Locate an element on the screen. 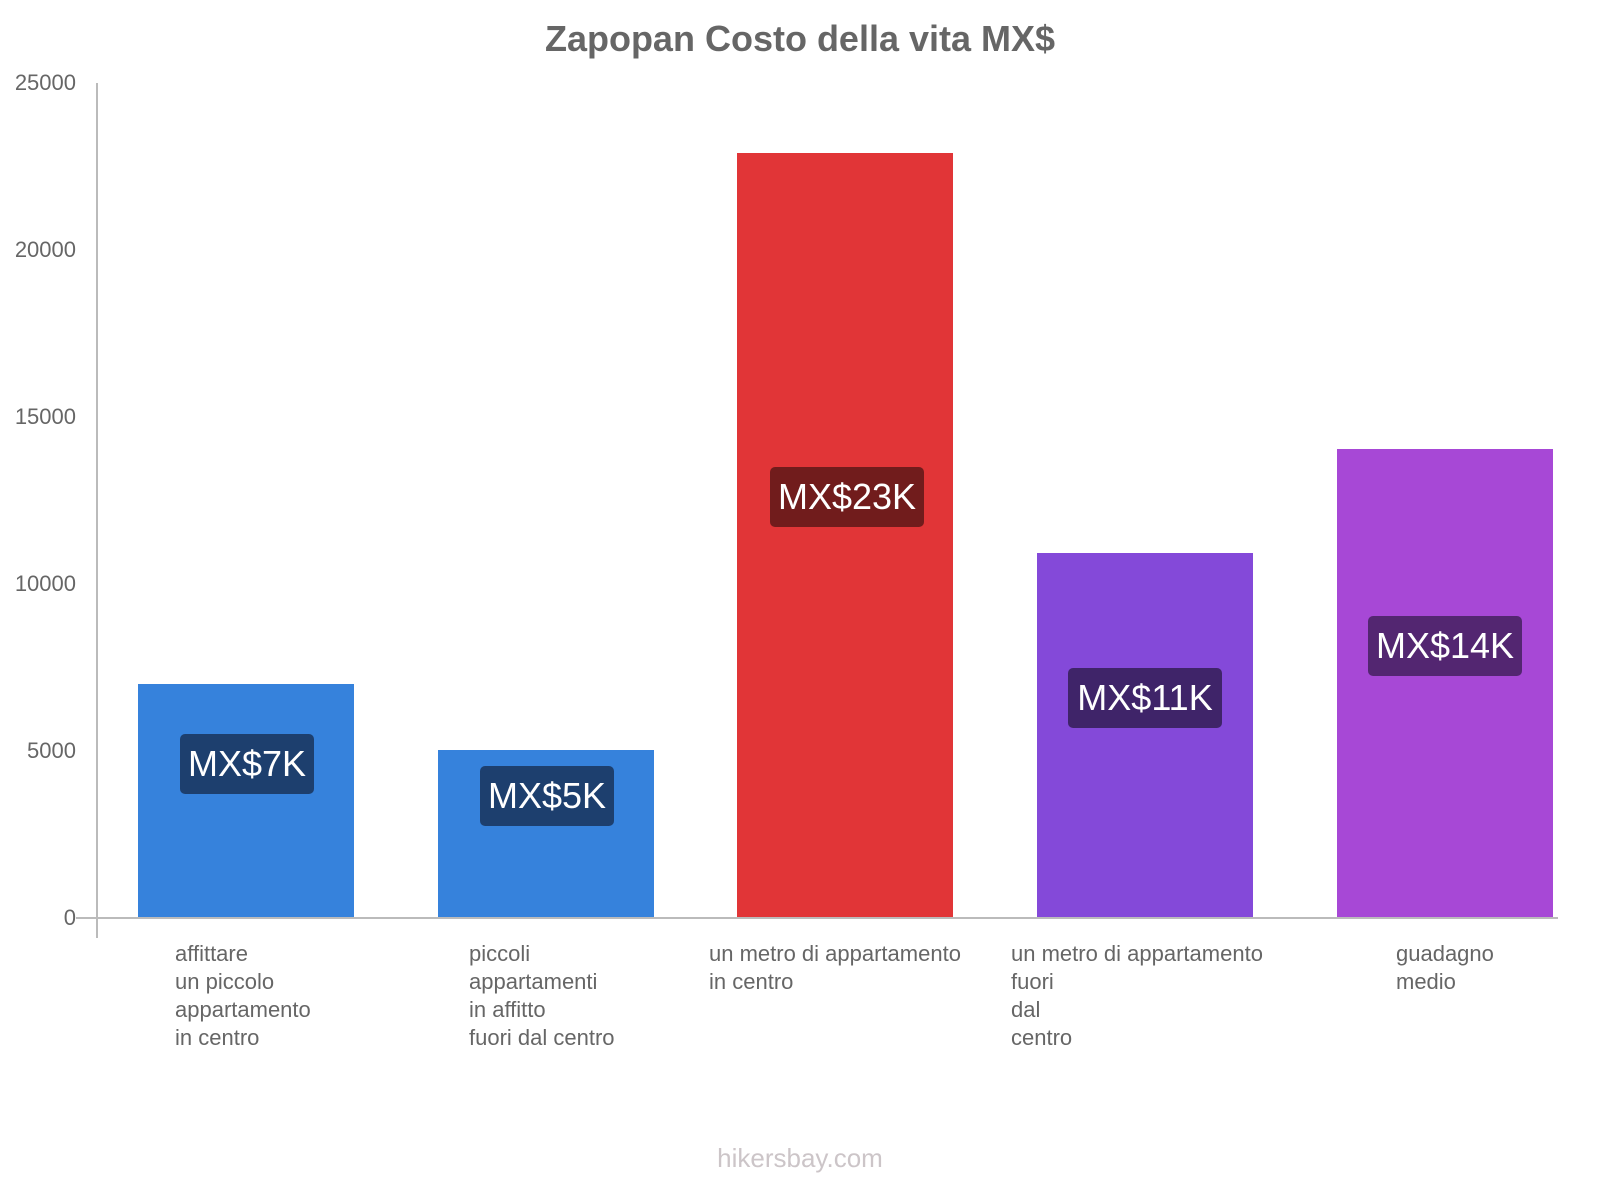 The image size is (1600, 1200). y-tick-label: 20000 is located at coordinates (45, 249).